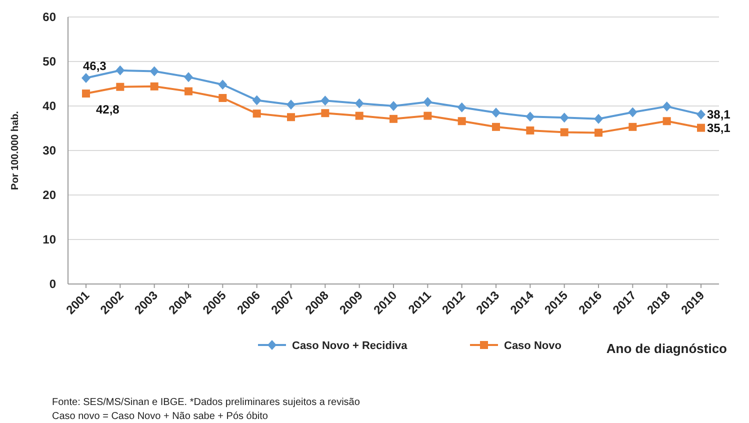 This screenshot has width=749, height=423. Describe the element at coordinates (49, 195) in the screenshot. I see `y-tick-label: 20` at that location.